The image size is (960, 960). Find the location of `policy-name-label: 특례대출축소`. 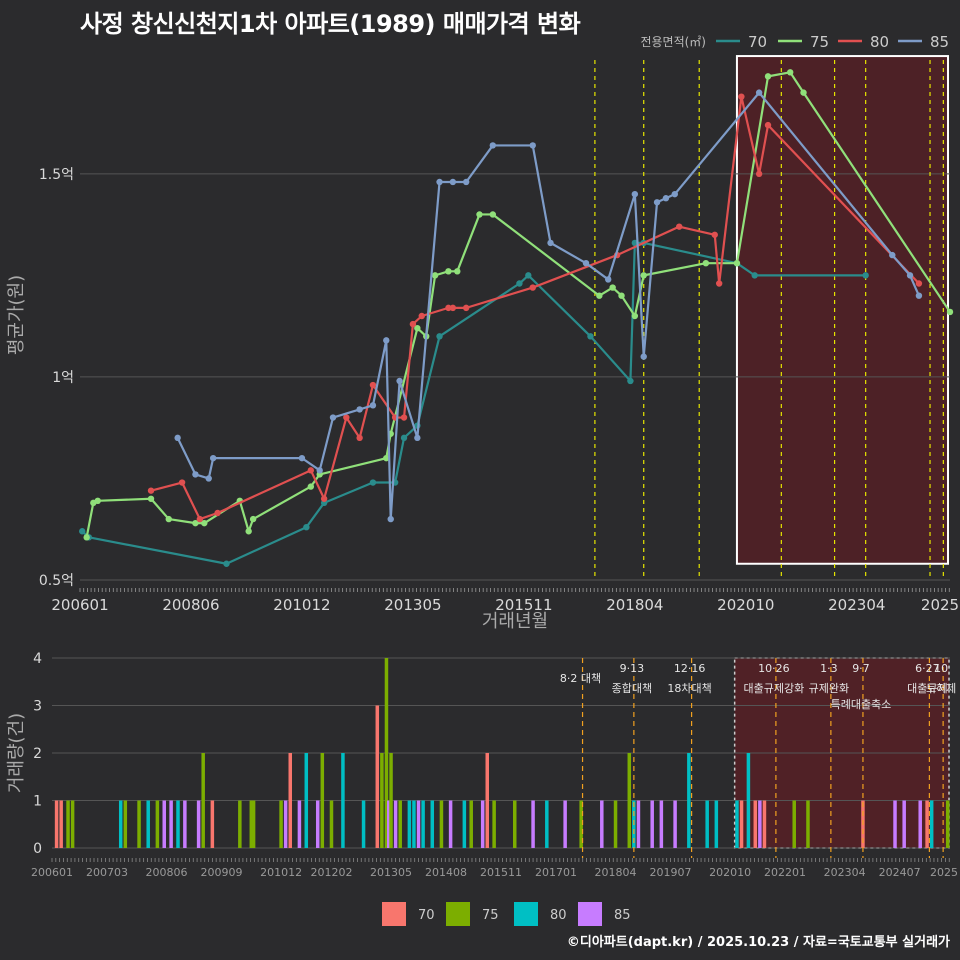

policy-name-label: 특례대출축소 is located at coordinates (861, 704).